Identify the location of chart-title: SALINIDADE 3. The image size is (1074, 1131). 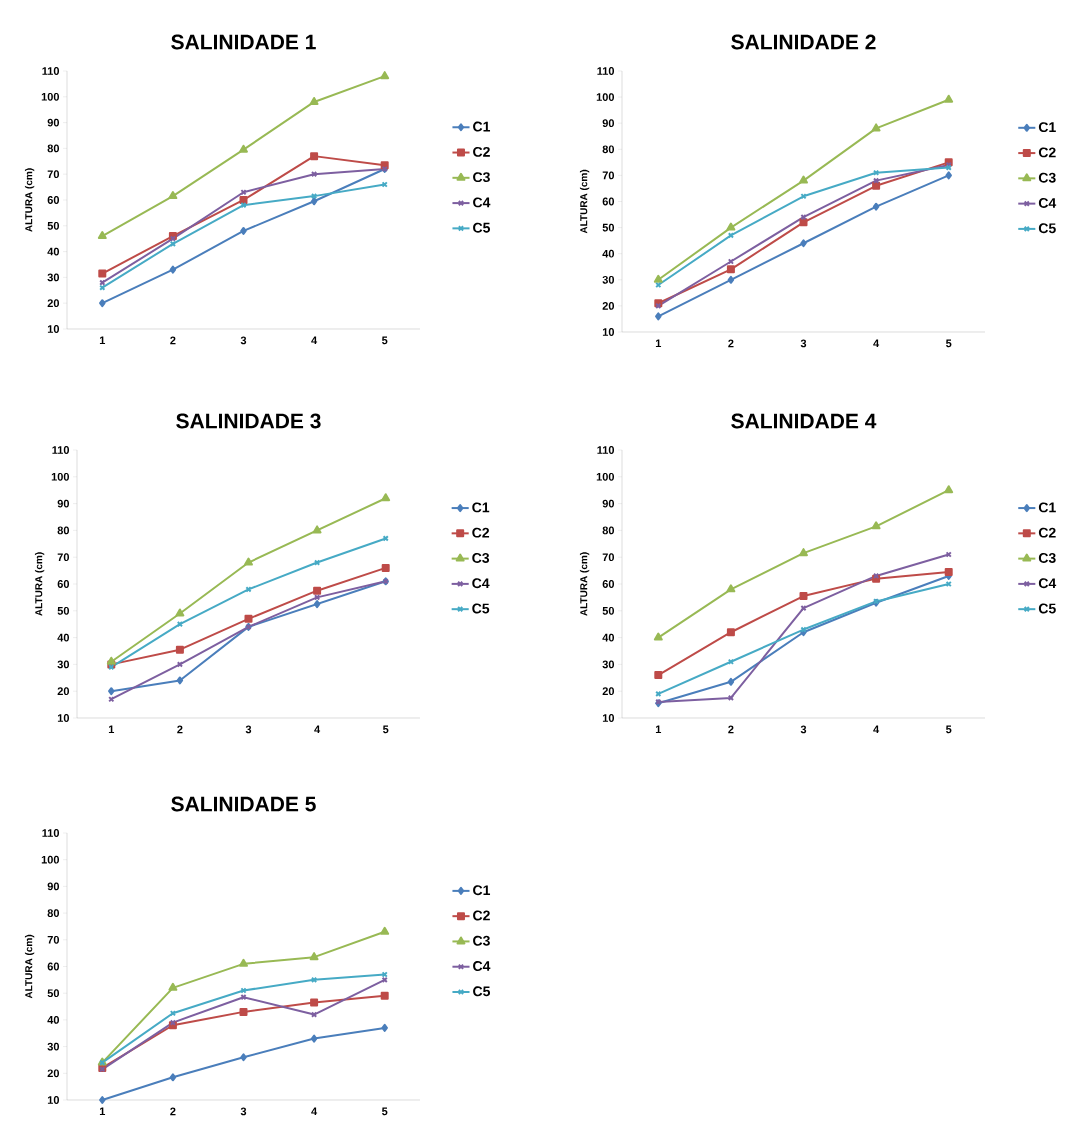
(248, 421).